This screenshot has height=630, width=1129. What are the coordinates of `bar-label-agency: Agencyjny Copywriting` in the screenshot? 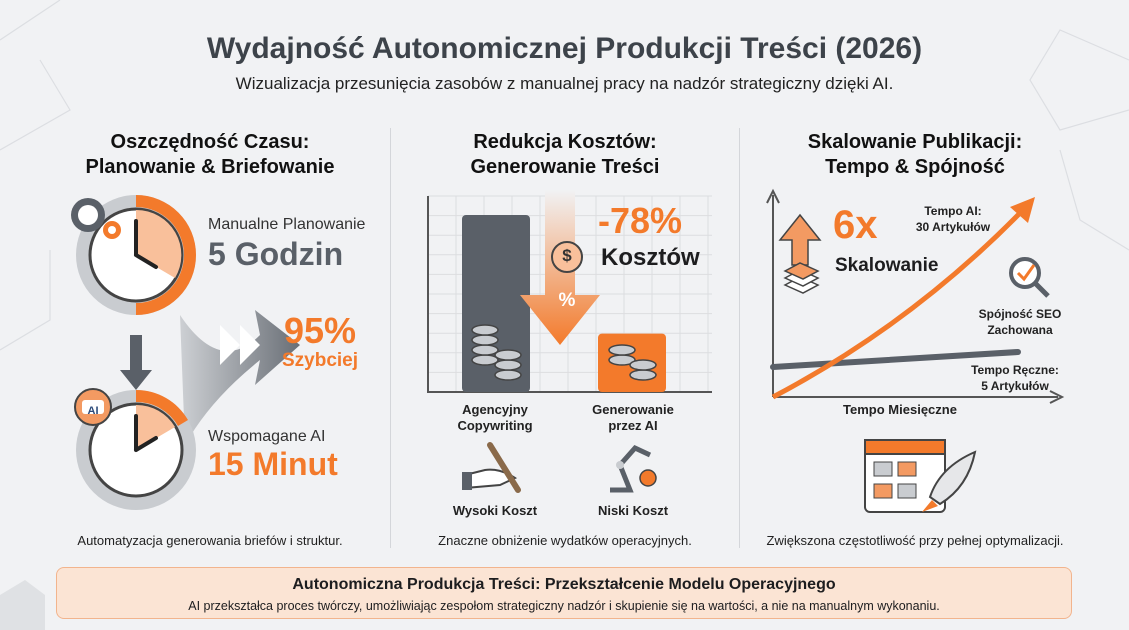 It's located at (495, 417).